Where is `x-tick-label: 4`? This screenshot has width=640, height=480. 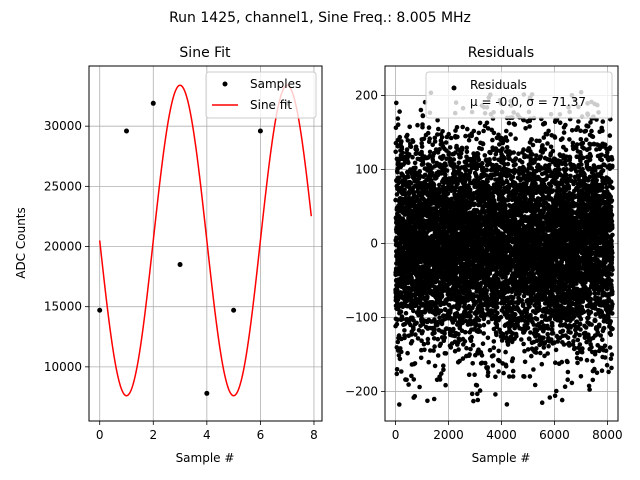 x-tick-label: 4 is located at coordinates (207, 435).